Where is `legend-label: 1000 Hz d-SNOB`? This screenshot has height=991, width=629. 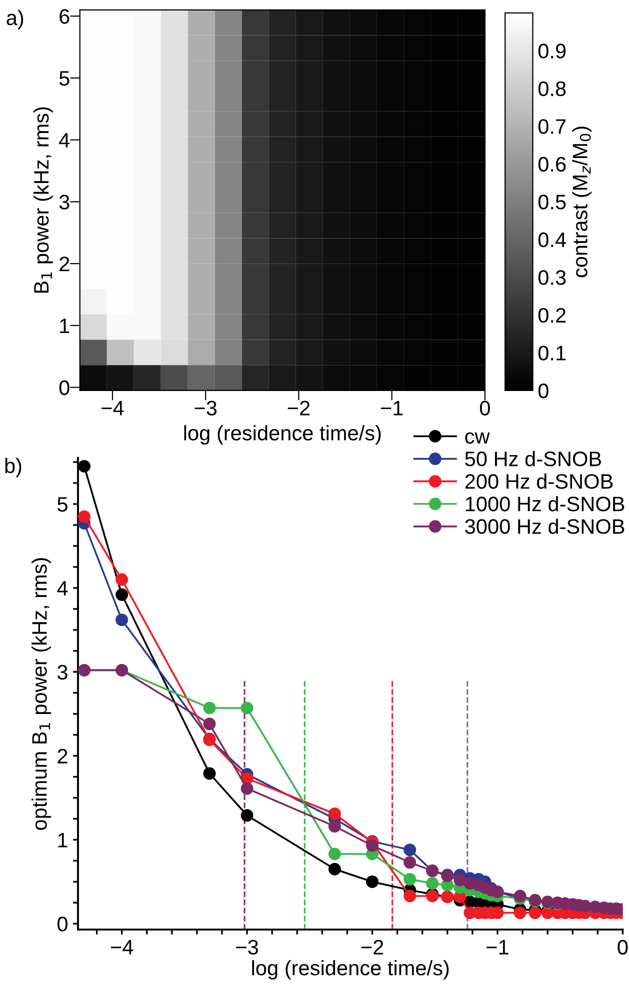
legend-label: 1000 Hz d-SNOB is located at coordinates (545, 504).